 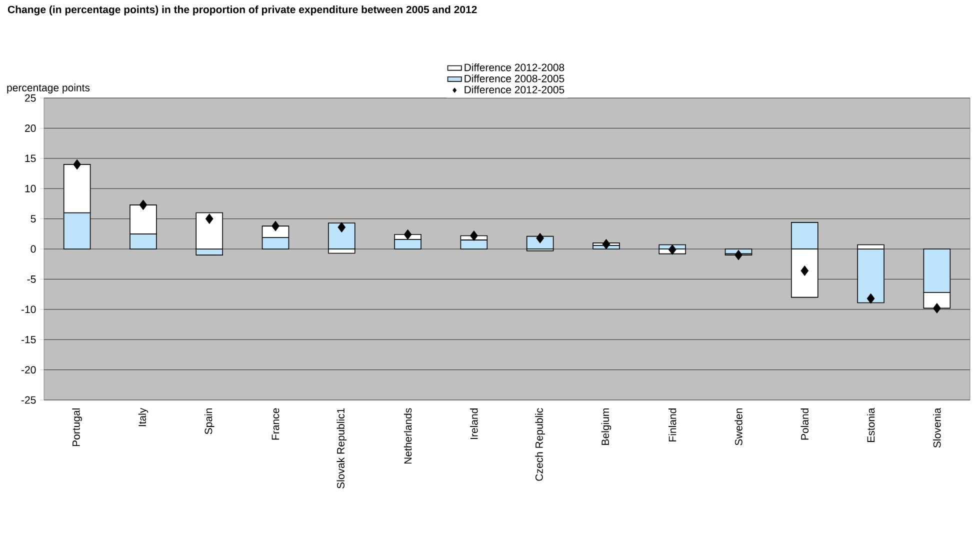 I want to click on x-tick-label: Slovak Republic1, so click(x=341, y=448).